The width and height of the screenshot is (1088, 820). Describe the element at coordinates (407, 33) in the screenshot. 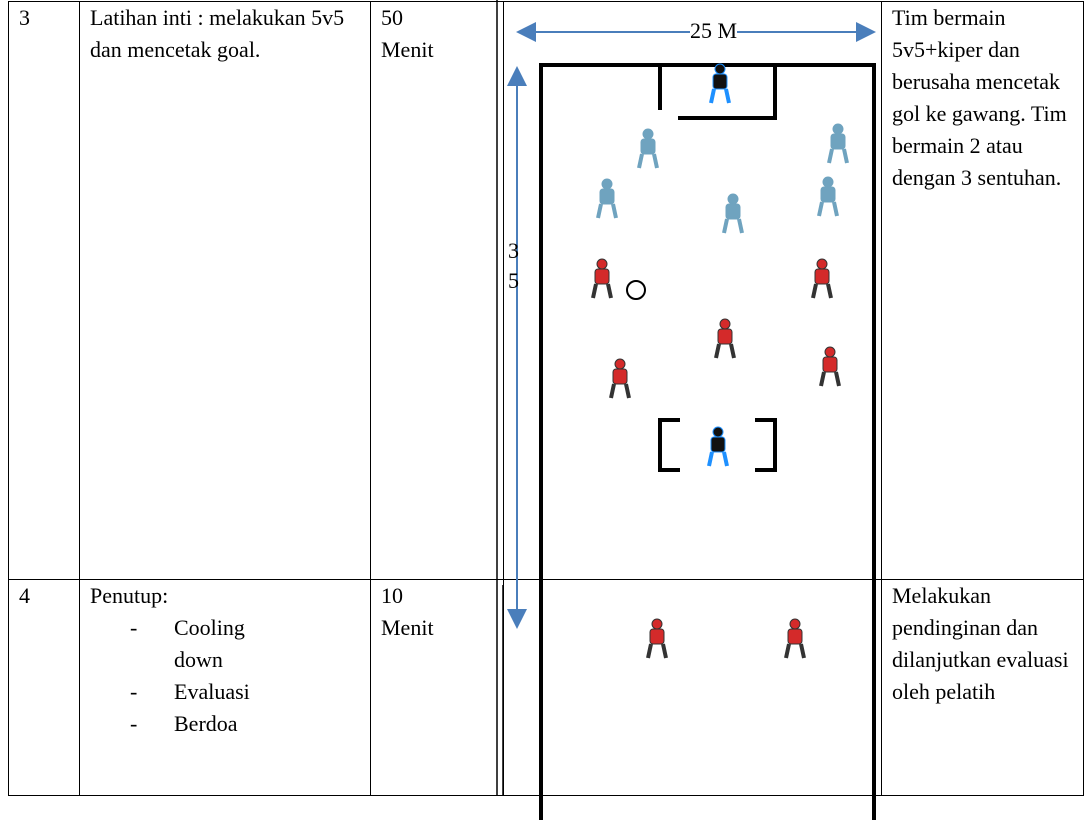

I see `time: 50 Menit` at that location.